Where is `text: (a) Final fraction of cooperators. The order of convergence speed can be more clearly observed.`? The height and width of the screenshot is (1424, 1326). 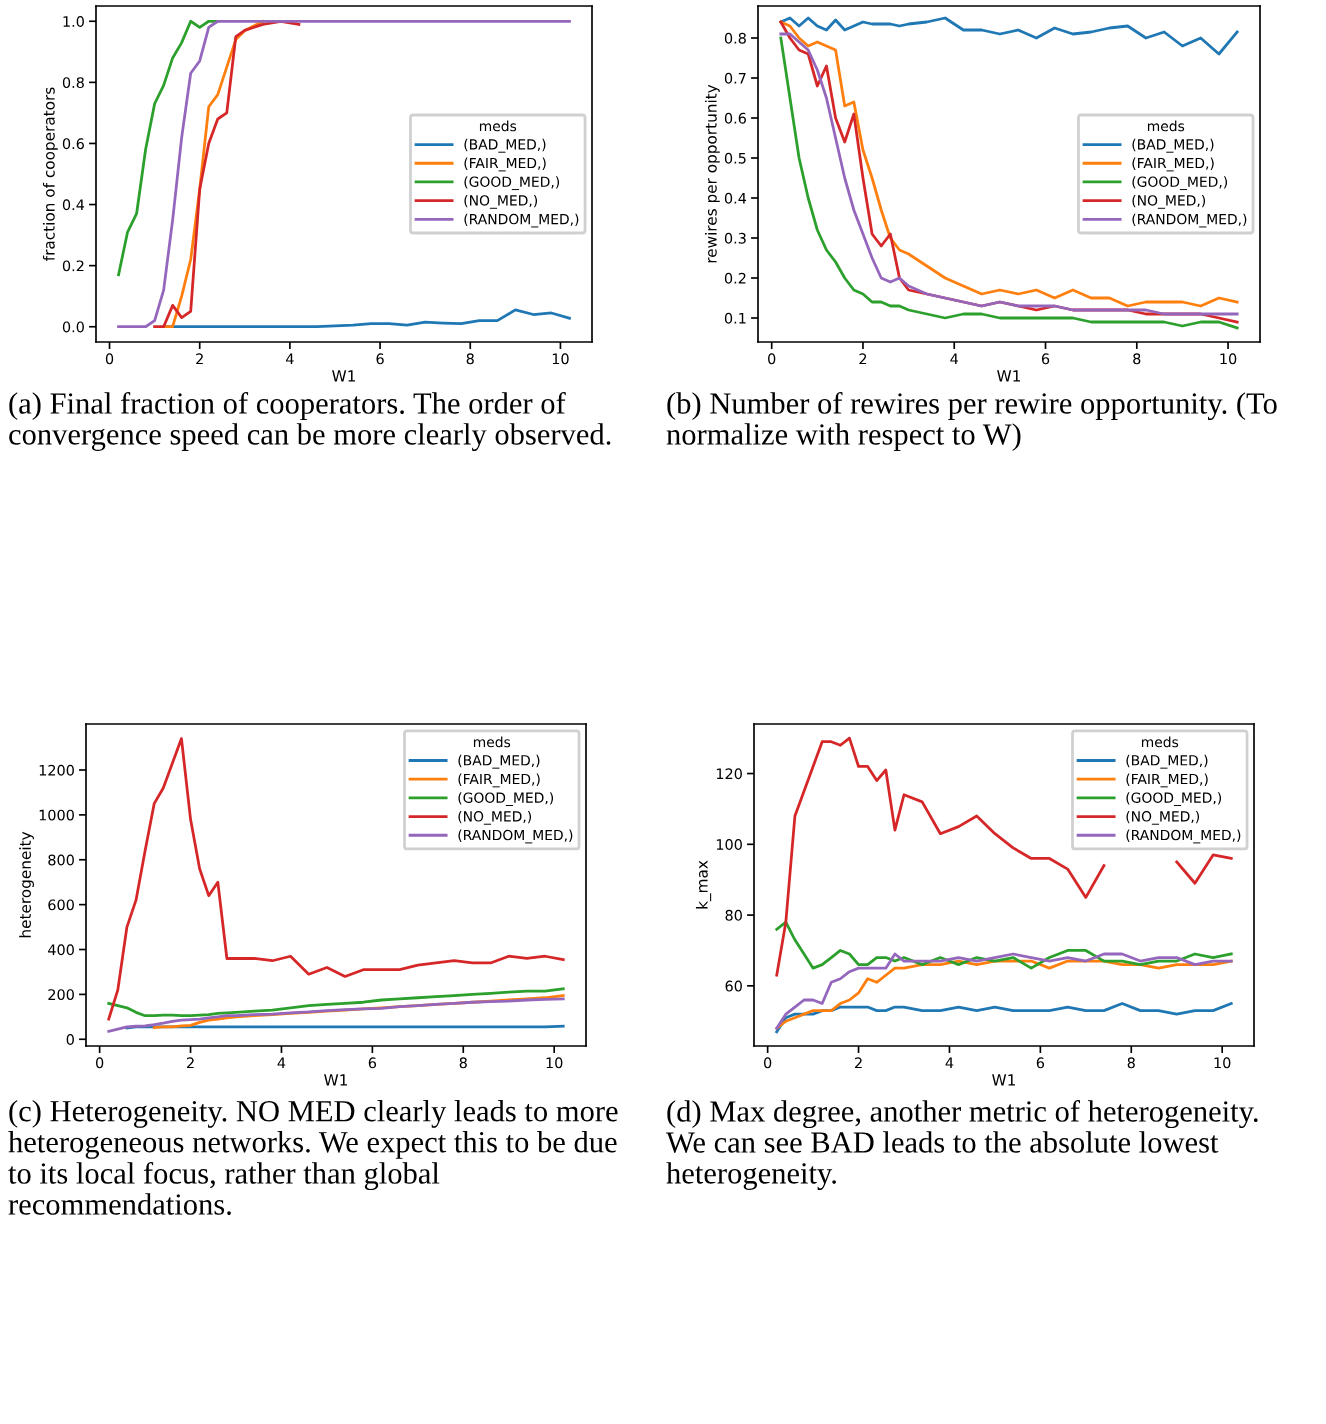
text: (a) Final fraction of cooperators. The order of convergence speed can be more clearly observed. is located at coordinates (310, 421).